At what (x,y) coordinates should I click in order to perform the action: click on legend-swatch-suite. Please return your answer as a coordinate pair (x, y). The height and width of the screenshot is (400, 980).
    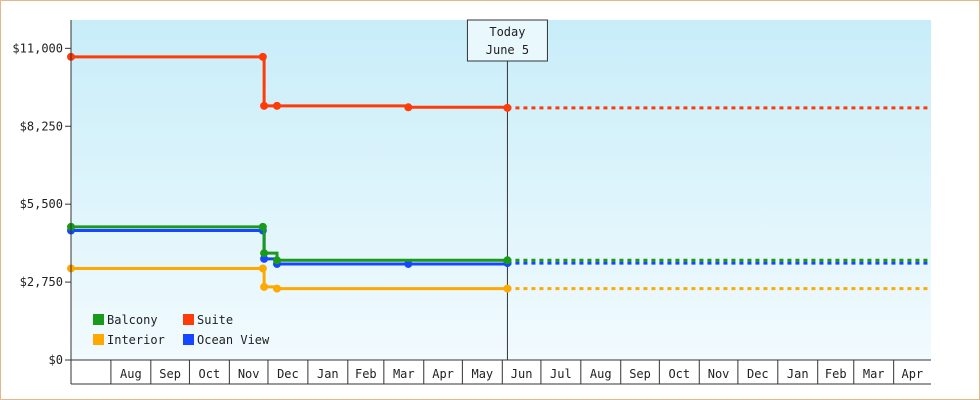
    Looking at the image, I should click on (188, 319).